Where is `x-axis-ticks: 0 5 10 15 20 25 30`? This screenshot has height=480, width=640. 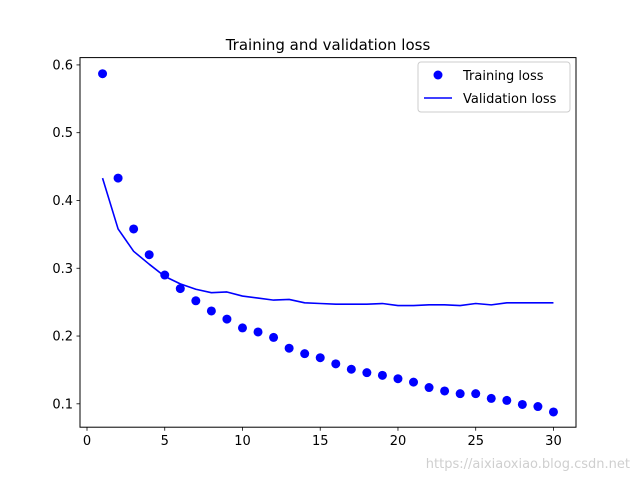 x-axis-ticks: 0 5 10 15 20 25 30 is located at coordinates (322, 438).